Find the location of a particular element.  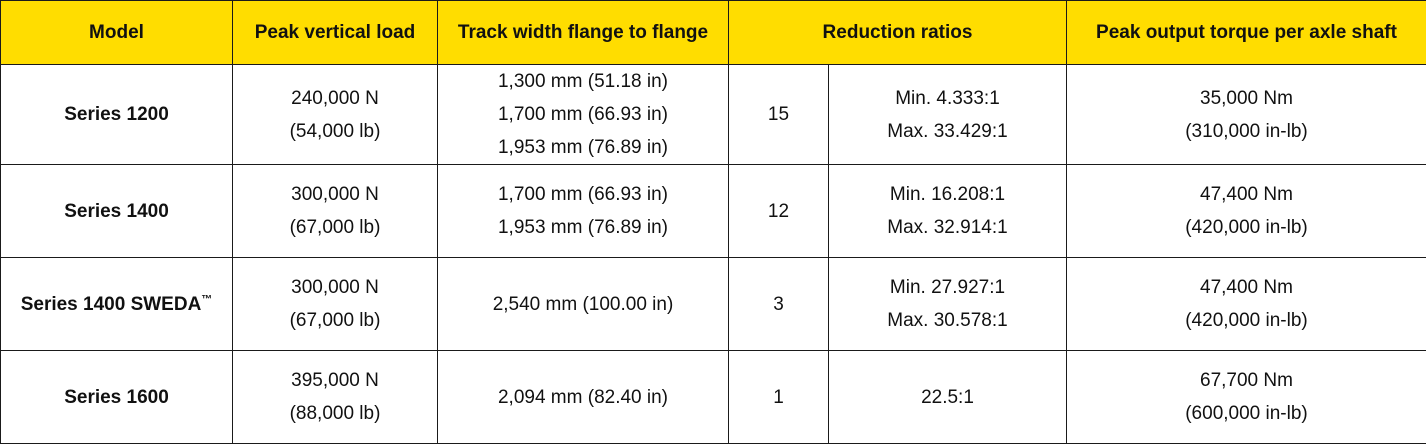

track-width-option: 1,300 mm (51.18 in) is located at coordinates (583, 81).